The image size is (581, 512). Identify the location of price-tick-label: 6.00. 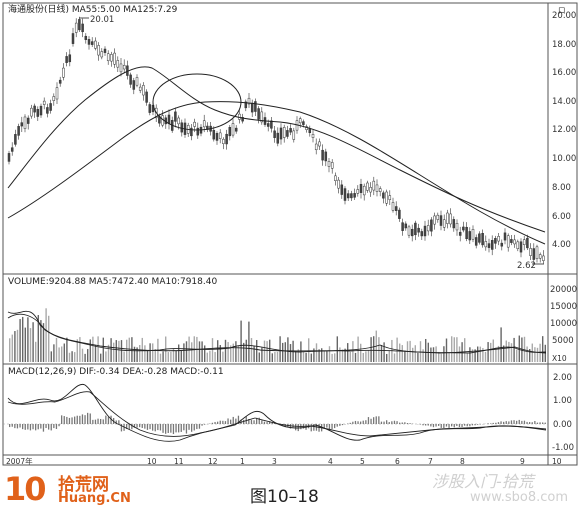
(561, 217).